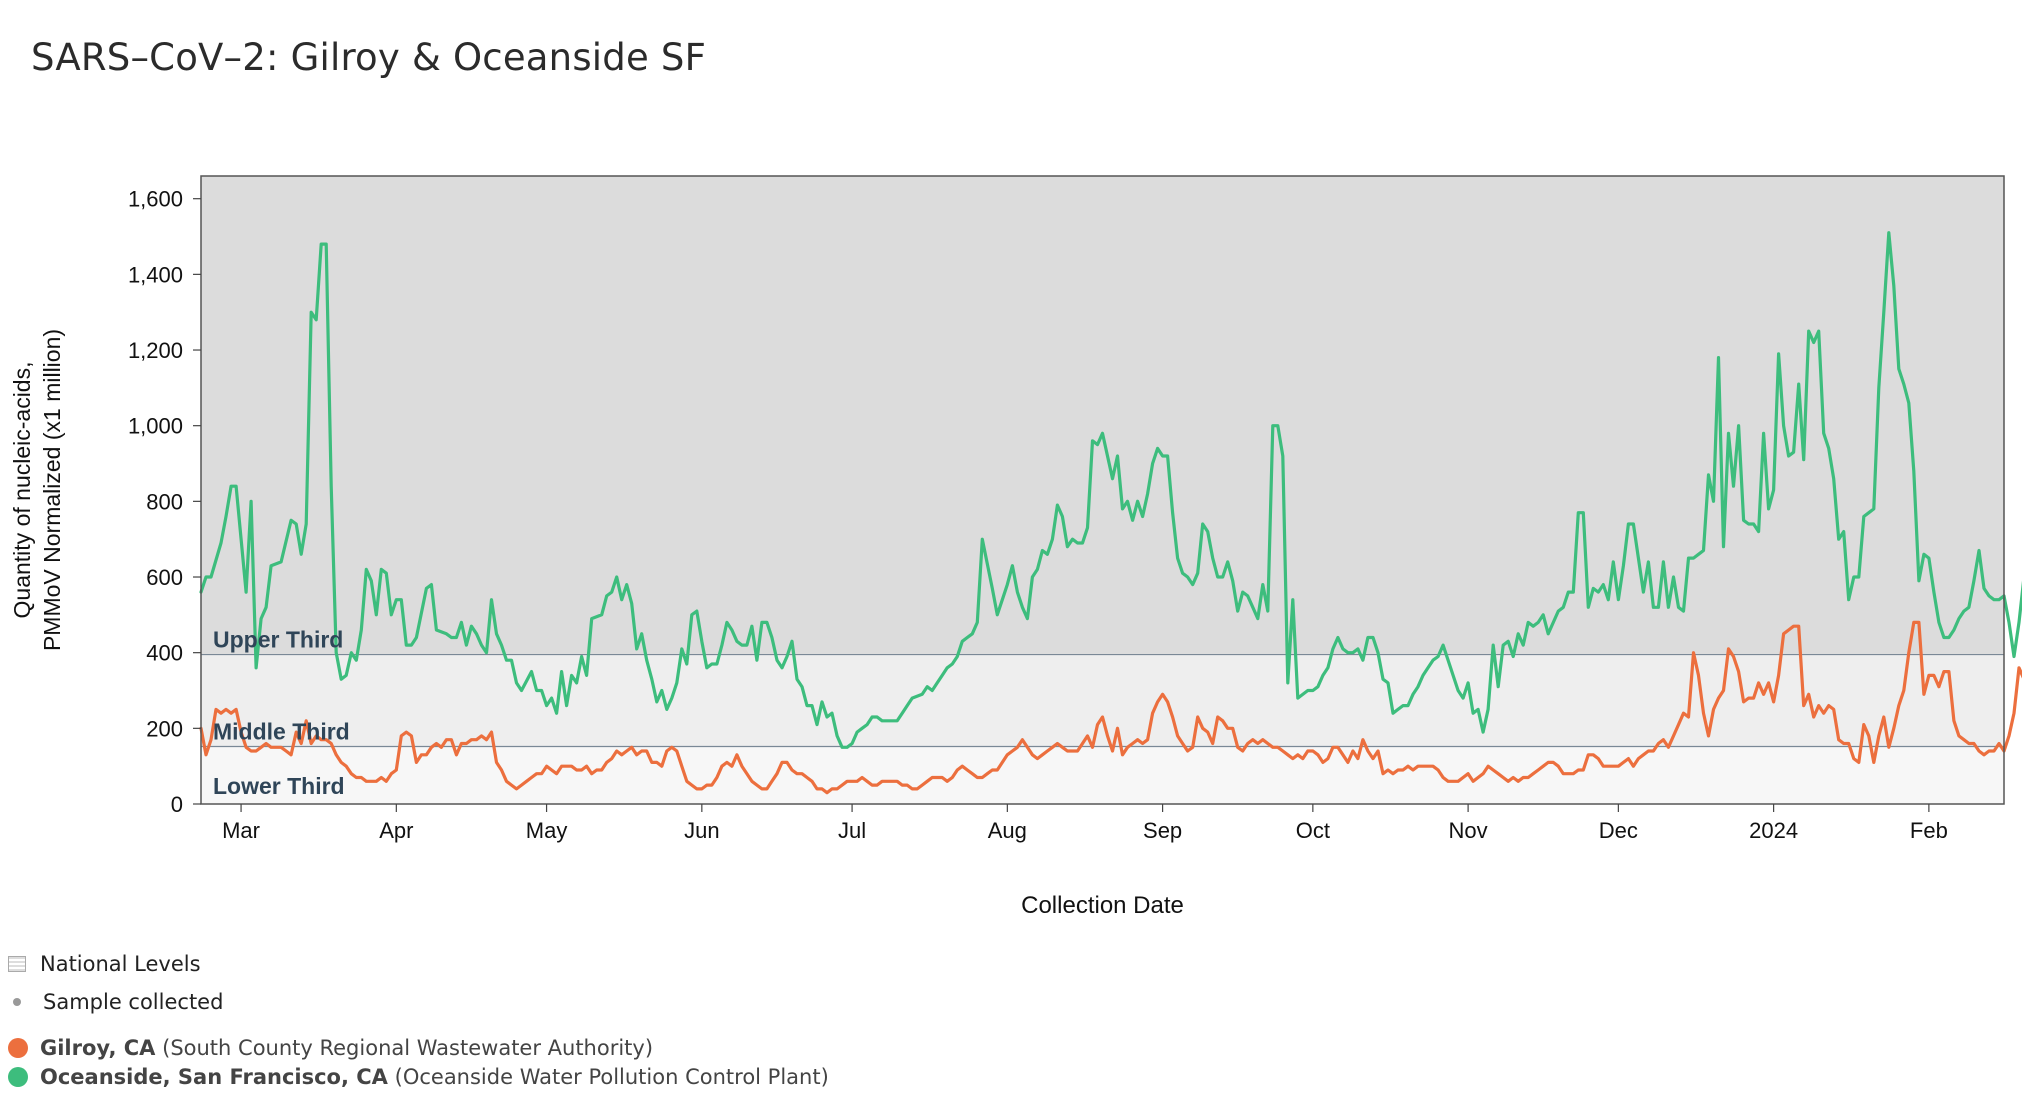 Image resolution: width=2022 pixels, height=1096 pixels. I want to click on band-middle-third, so click(1102, 700).